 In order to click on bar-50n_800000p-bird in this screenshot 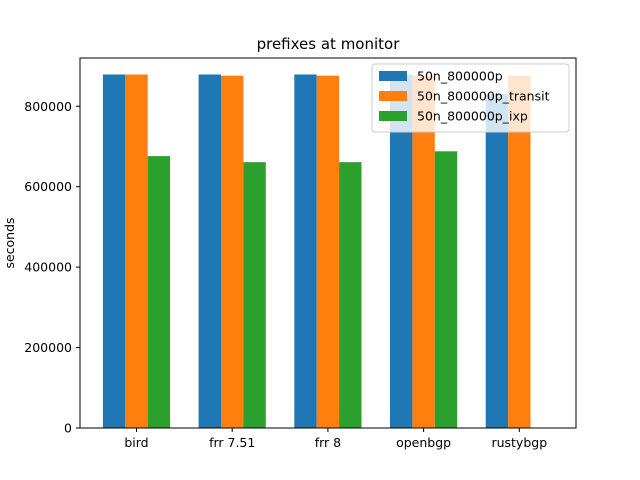, I will do `click(114, 251)`.